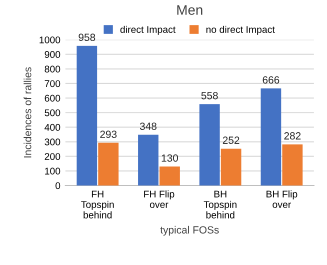  What do you see at coordinates (97, 204) in the screenshot?
I see `x-tick-label: FH Topspin behind` at bounding box center [97, 204].